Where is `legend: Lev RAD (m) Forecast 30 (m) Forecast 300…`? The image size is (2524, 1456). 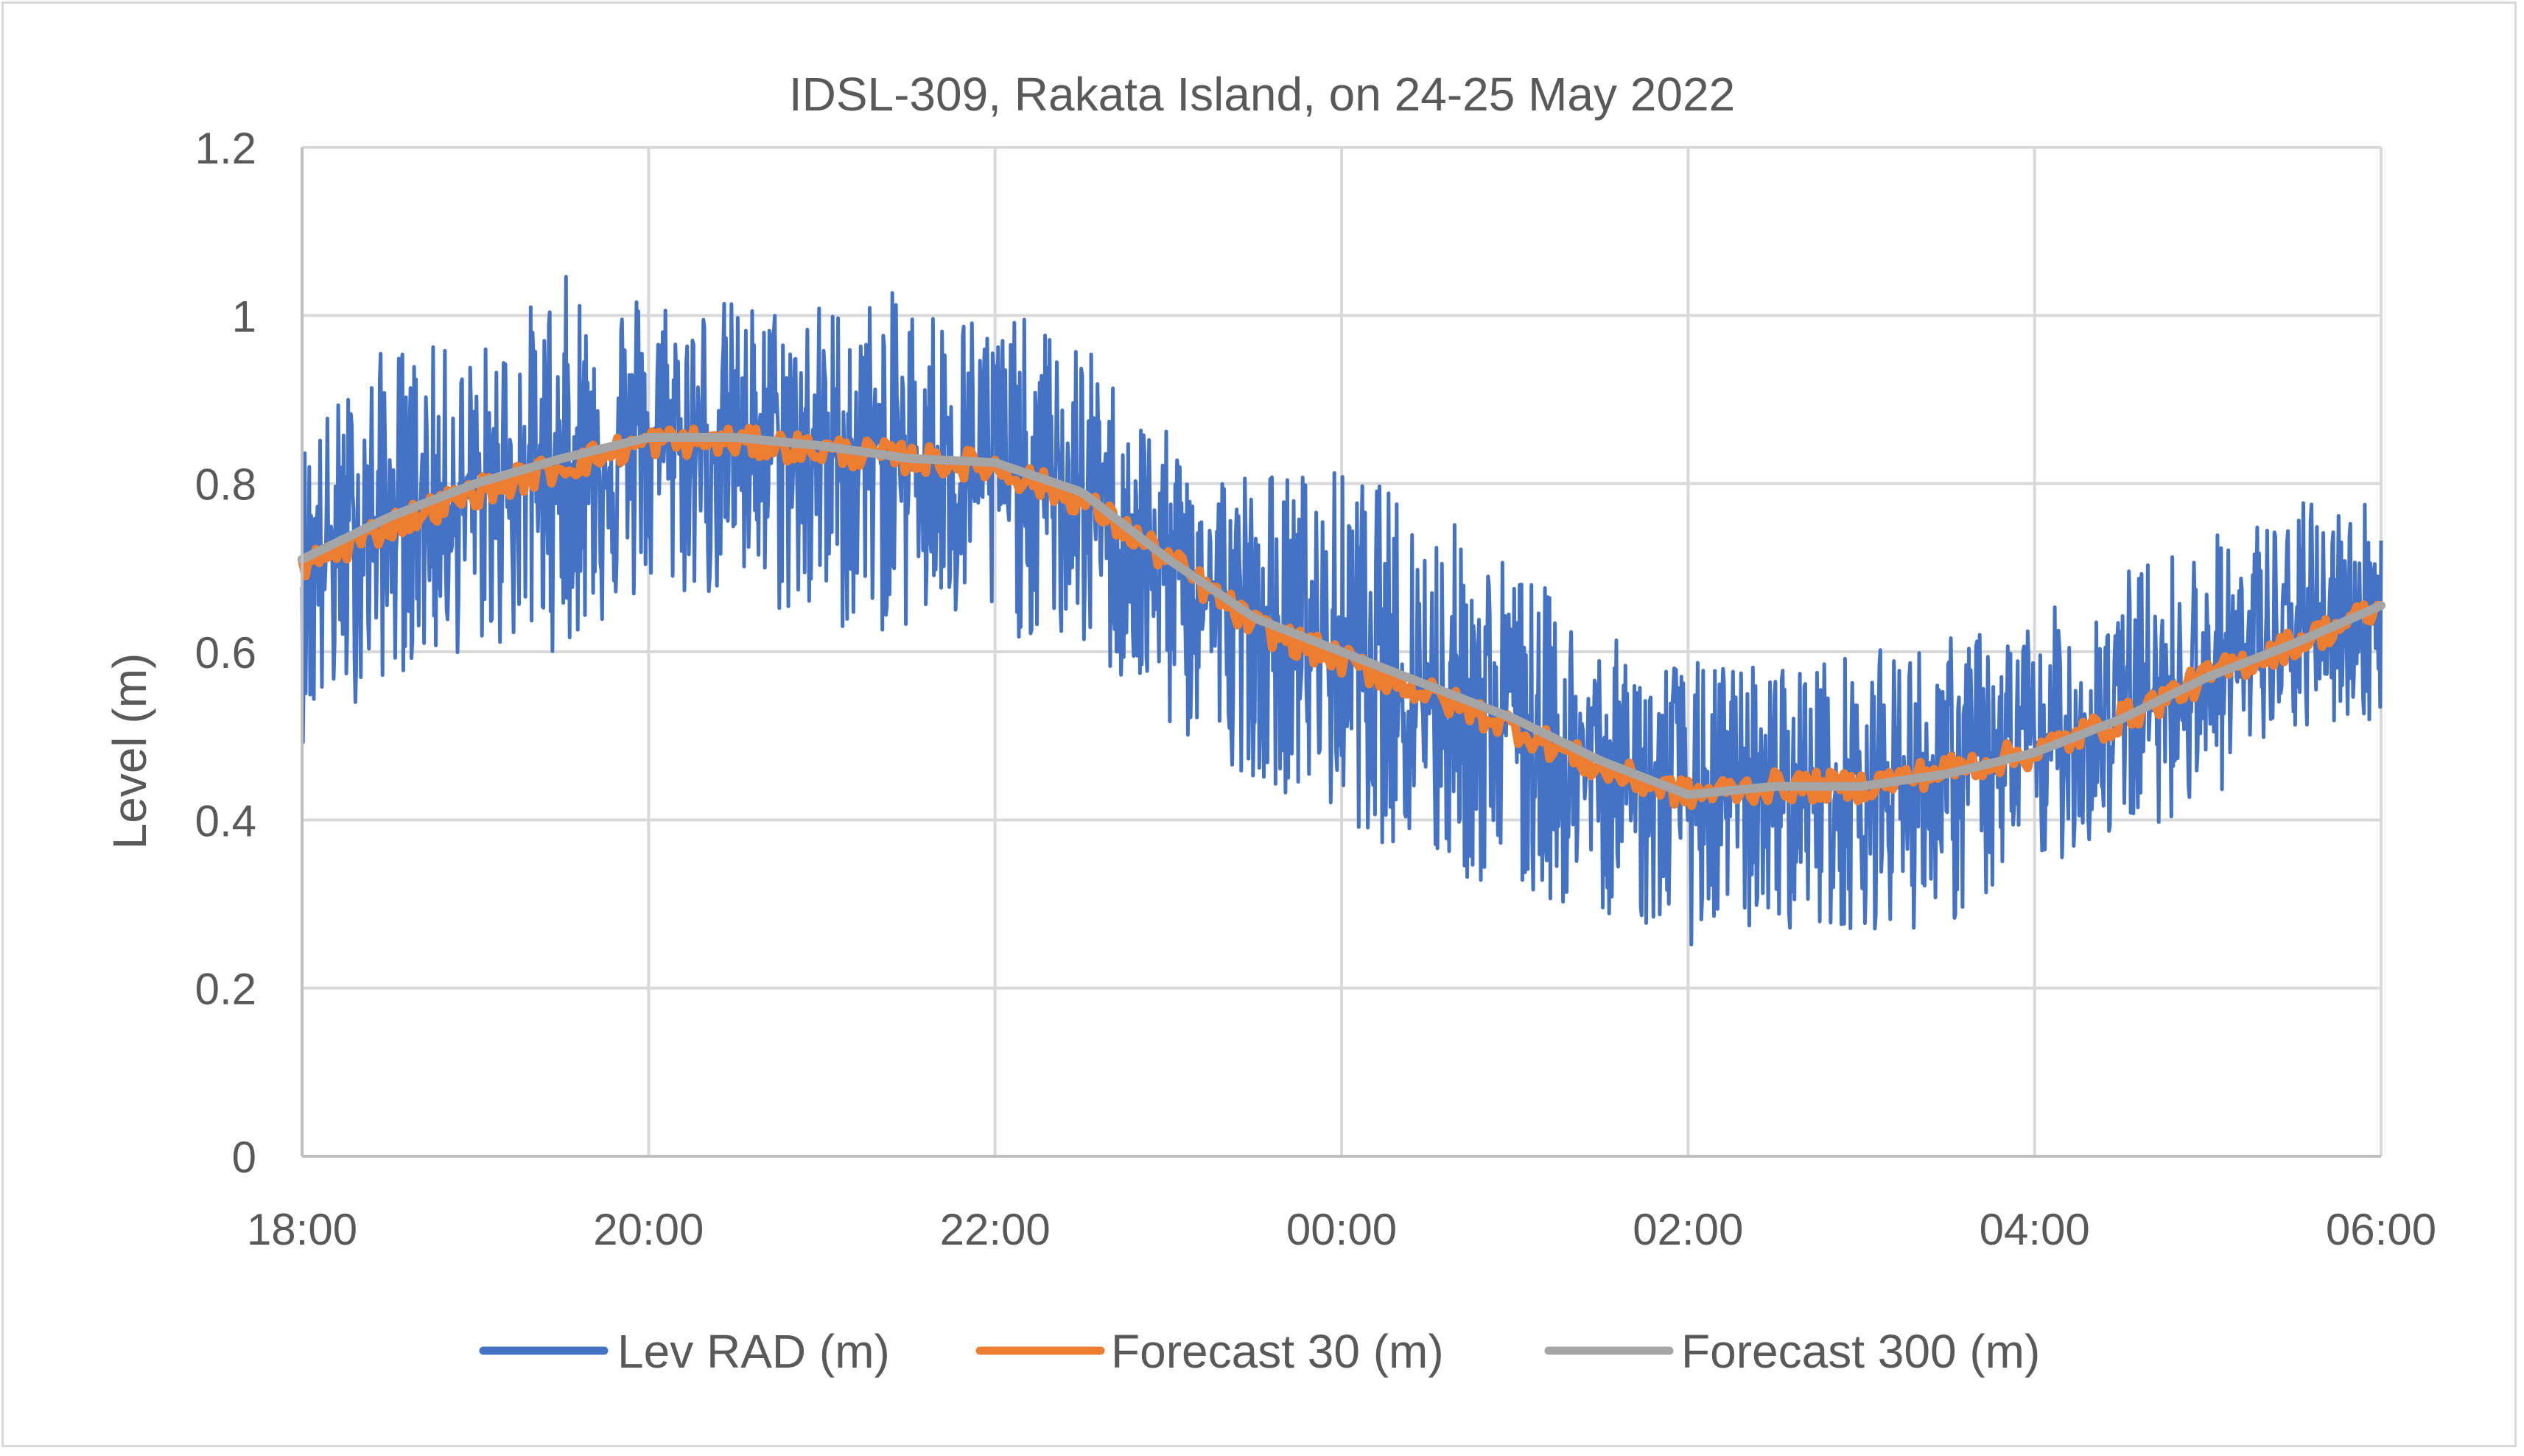
legend: Lev RAD (m) Forecast 30 (m) Forecast 300… is located at coordinates (1259, 1351).